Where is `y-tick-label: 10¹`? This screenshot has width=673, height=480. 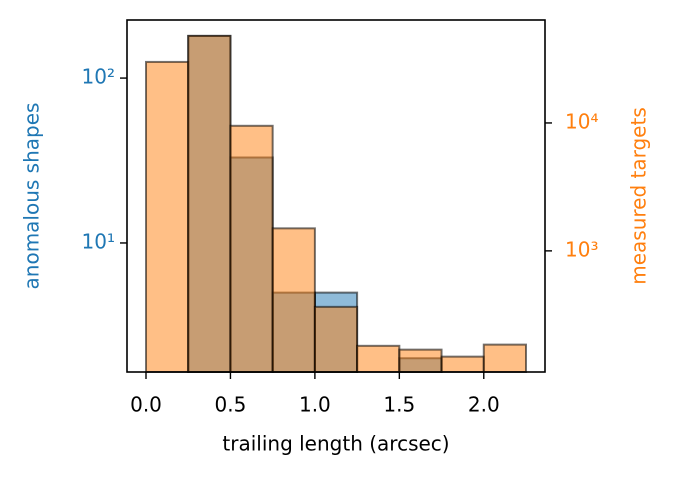
y-tick-label: 10¹ is located at coordinates (98, 241).